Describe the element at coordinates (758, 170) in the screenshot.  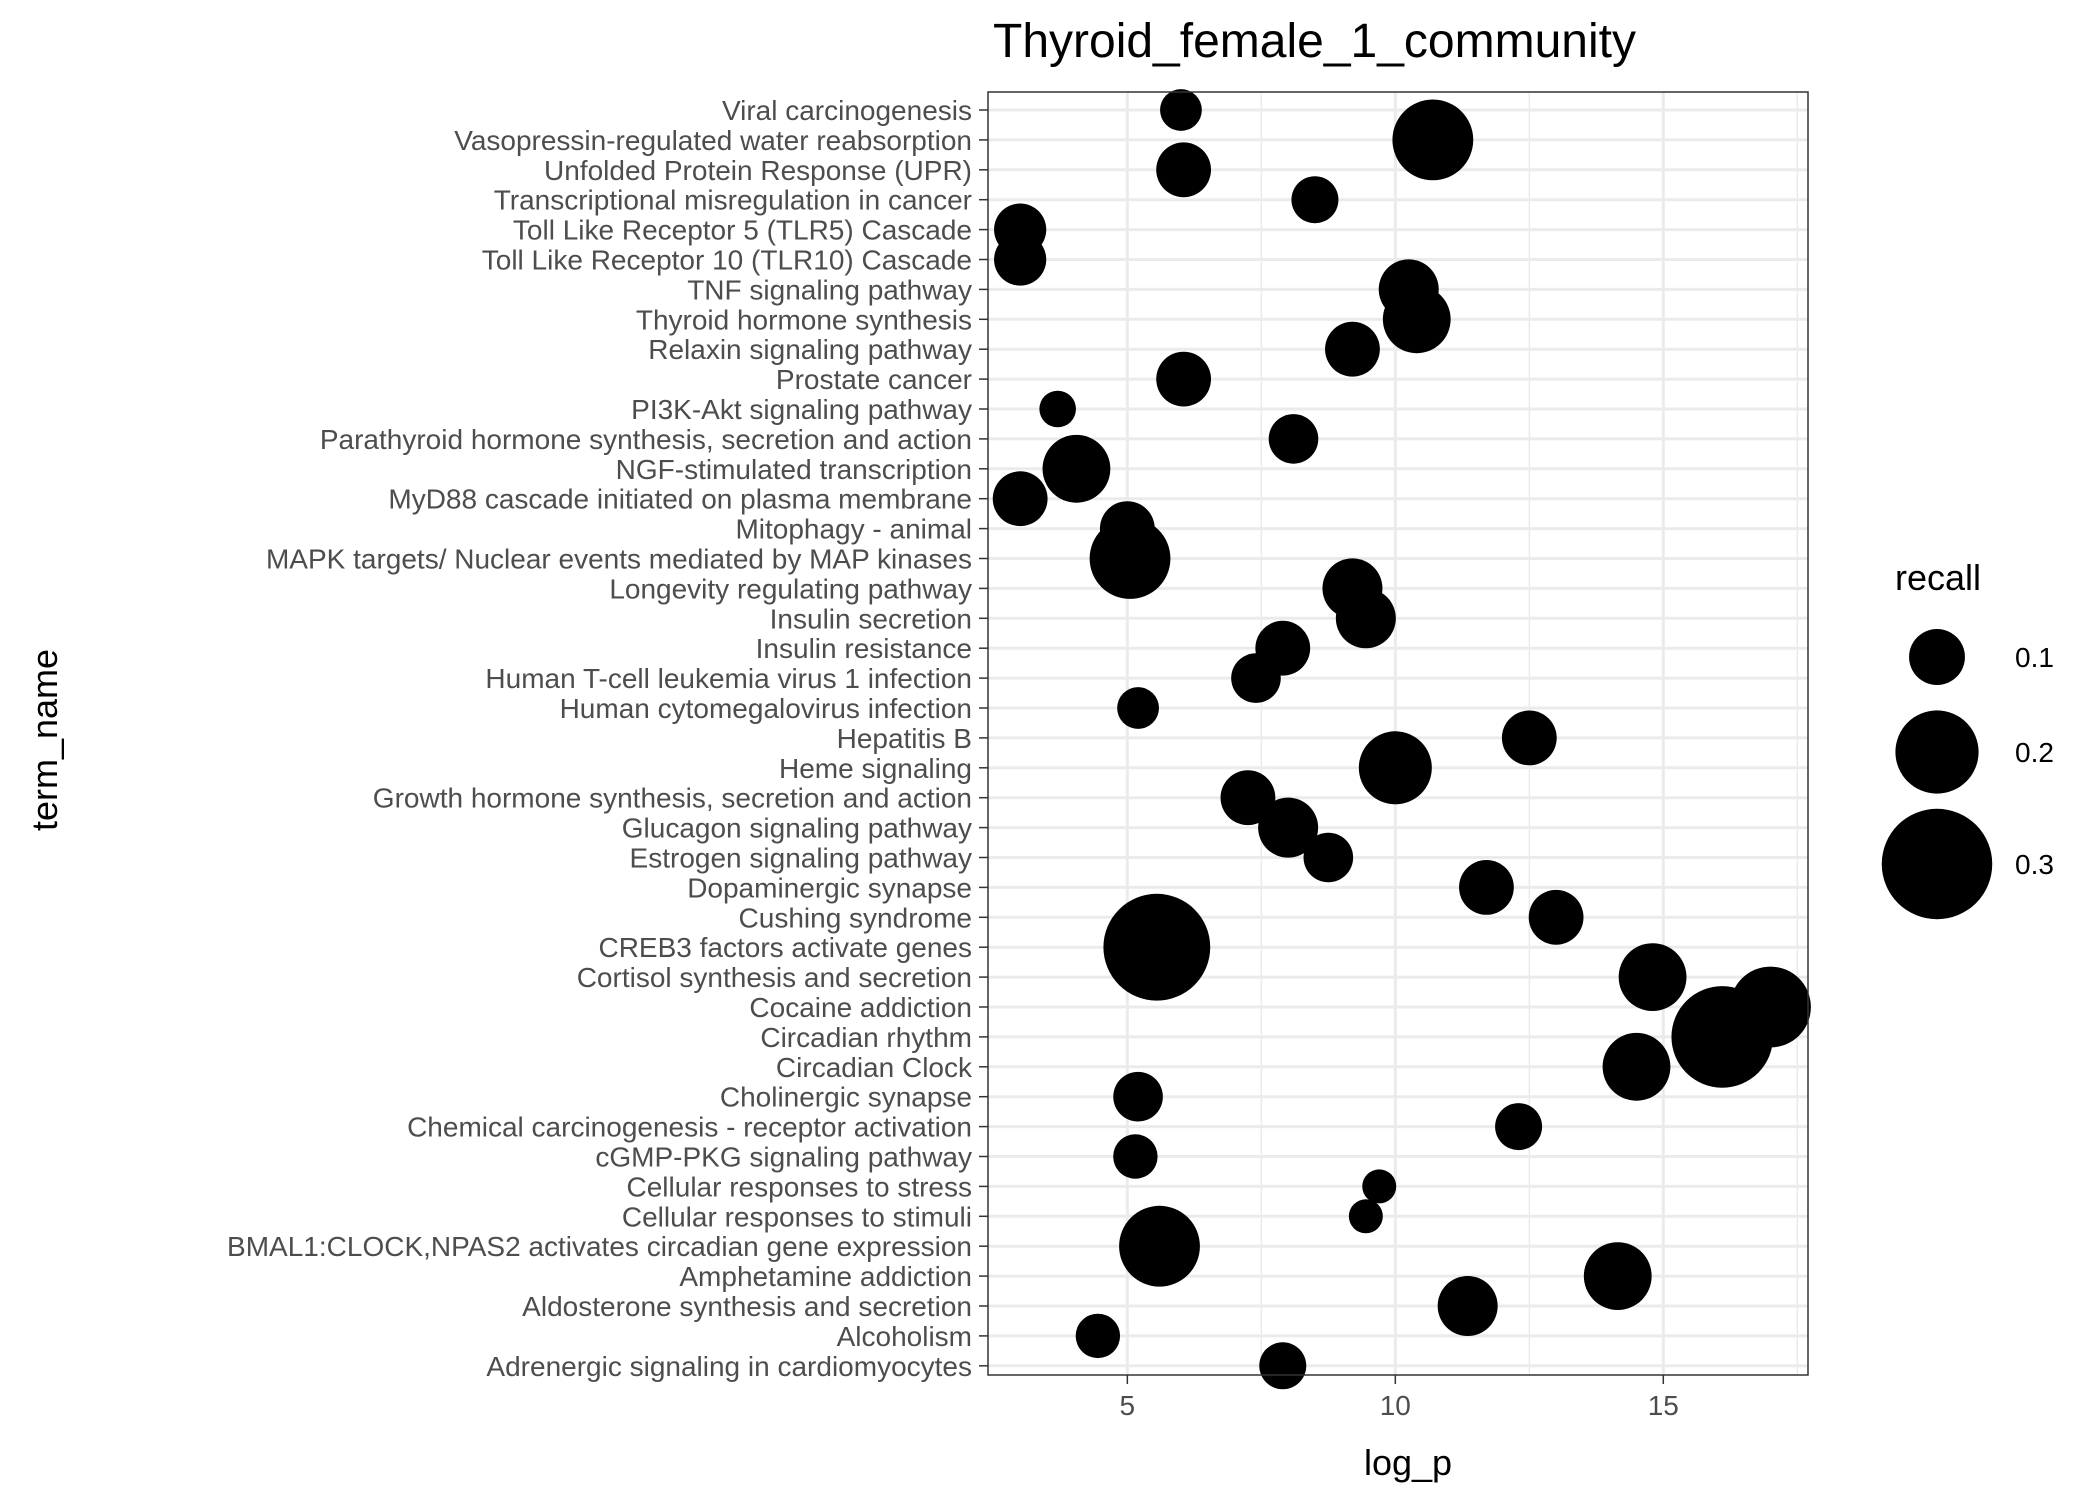
I see `y-tick-label: Unfolded Protein Response (UPR)` at that location.